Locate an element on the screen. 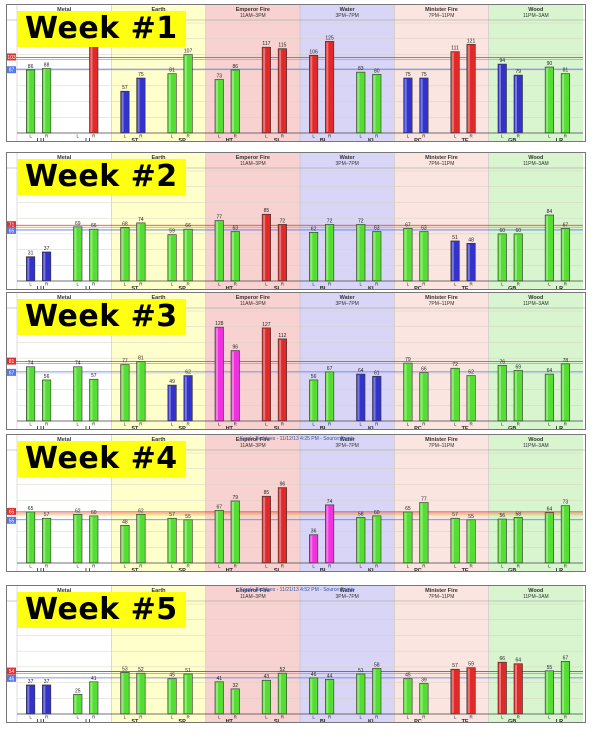 This screenshot has height=745, width=598. bar-value-label: 72 is located at coordinates (283, 221).